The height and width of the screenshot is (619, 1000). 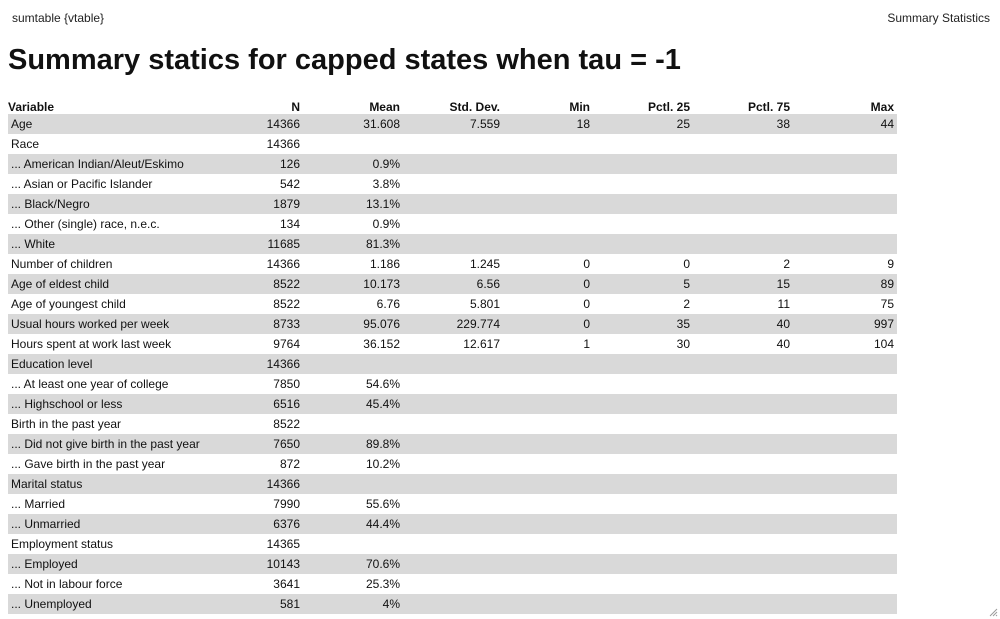 I want to click on cell-variable: ... Asian or Pacific Islander, so click(x=82, y=184).